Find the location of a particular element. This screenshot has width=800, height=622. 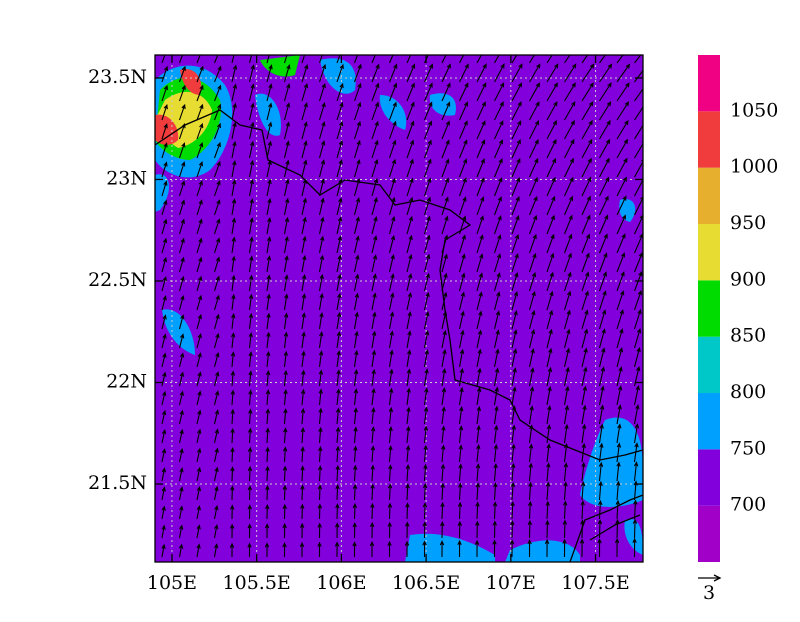

contour-patch is located at coordinates (442, 104).